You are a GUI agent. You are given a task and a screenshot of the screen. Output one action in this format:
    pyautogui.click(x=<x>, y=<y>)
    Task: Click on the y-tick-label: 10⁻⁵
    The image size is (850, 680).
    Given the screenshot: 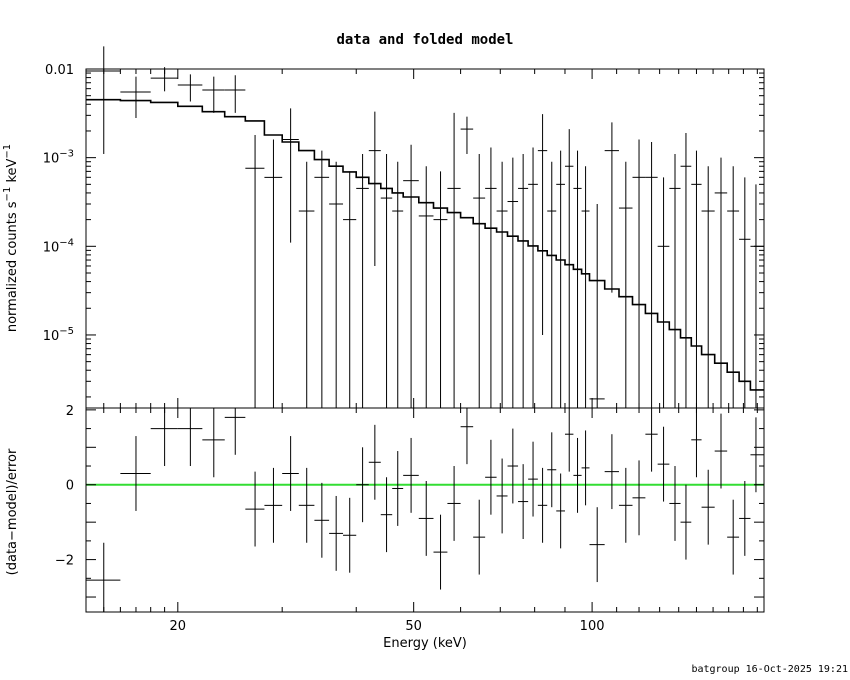 What is the action you would take?
    pyautogui.click(x=58, y=335)
    